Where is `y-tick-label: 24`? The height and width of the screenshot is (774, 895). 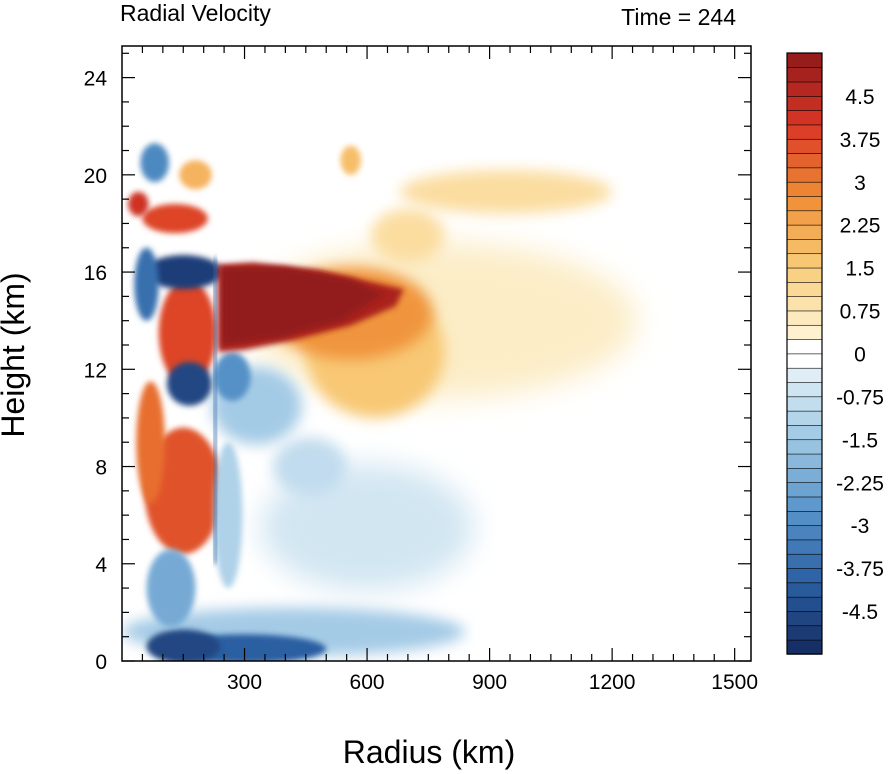
y-tick-label: 24 is located at coordinates (96, 79).